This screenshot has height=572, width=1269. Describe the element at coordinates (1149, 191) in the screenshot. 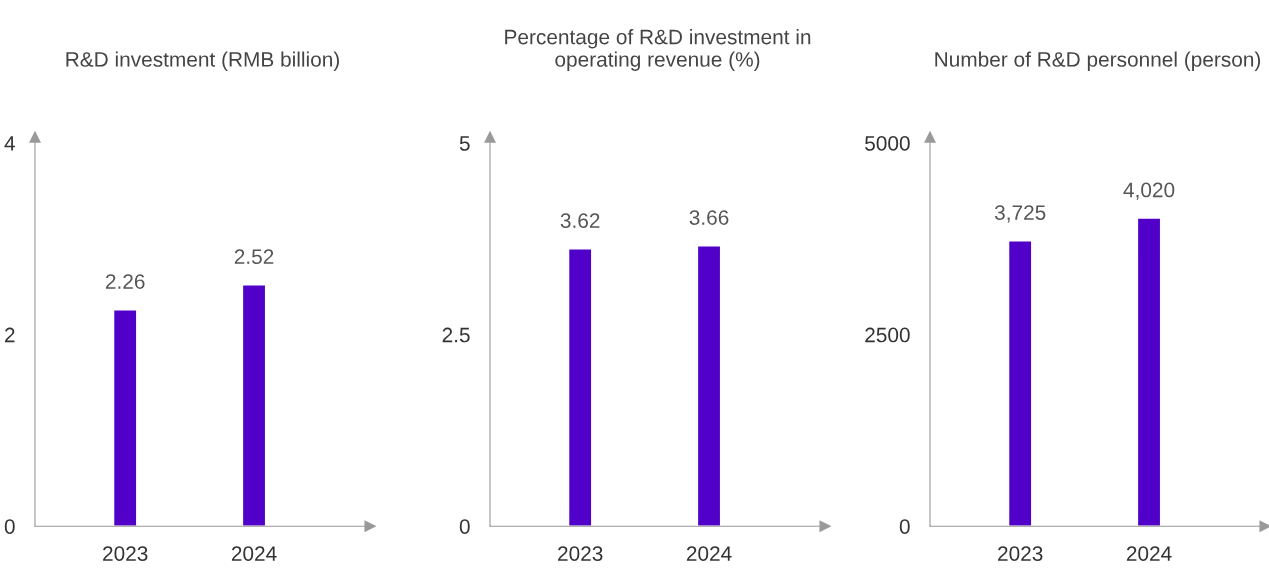

I see `data-label: 4,020` at that location.